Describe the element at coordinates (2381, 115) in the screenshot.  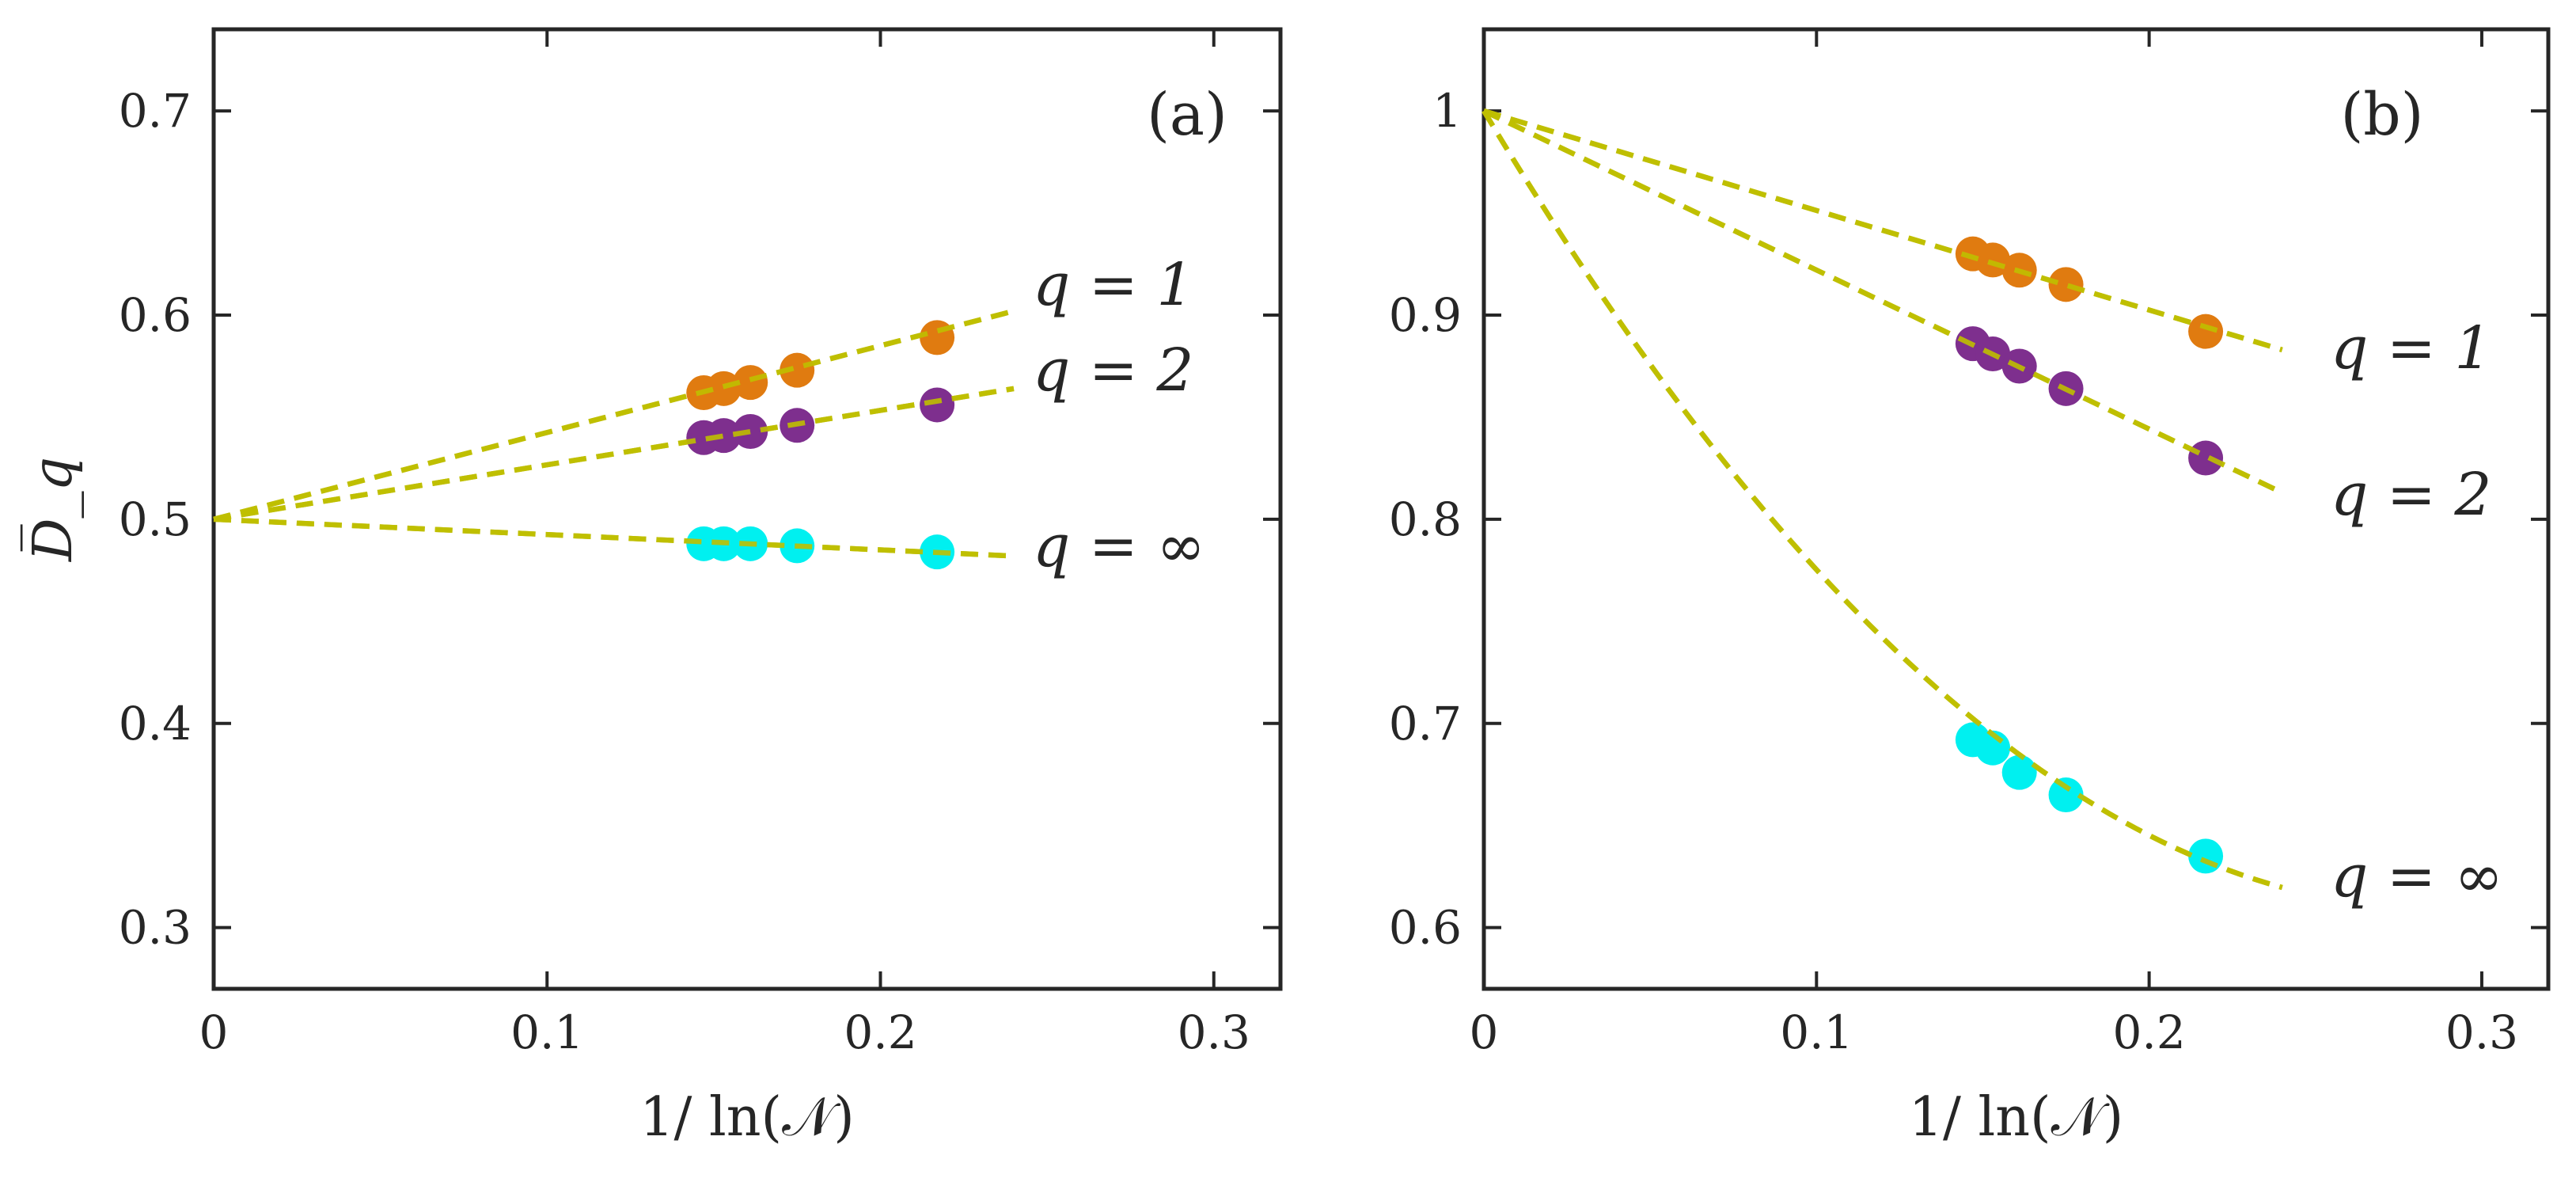
I see `panel-label: (b)` at that location.